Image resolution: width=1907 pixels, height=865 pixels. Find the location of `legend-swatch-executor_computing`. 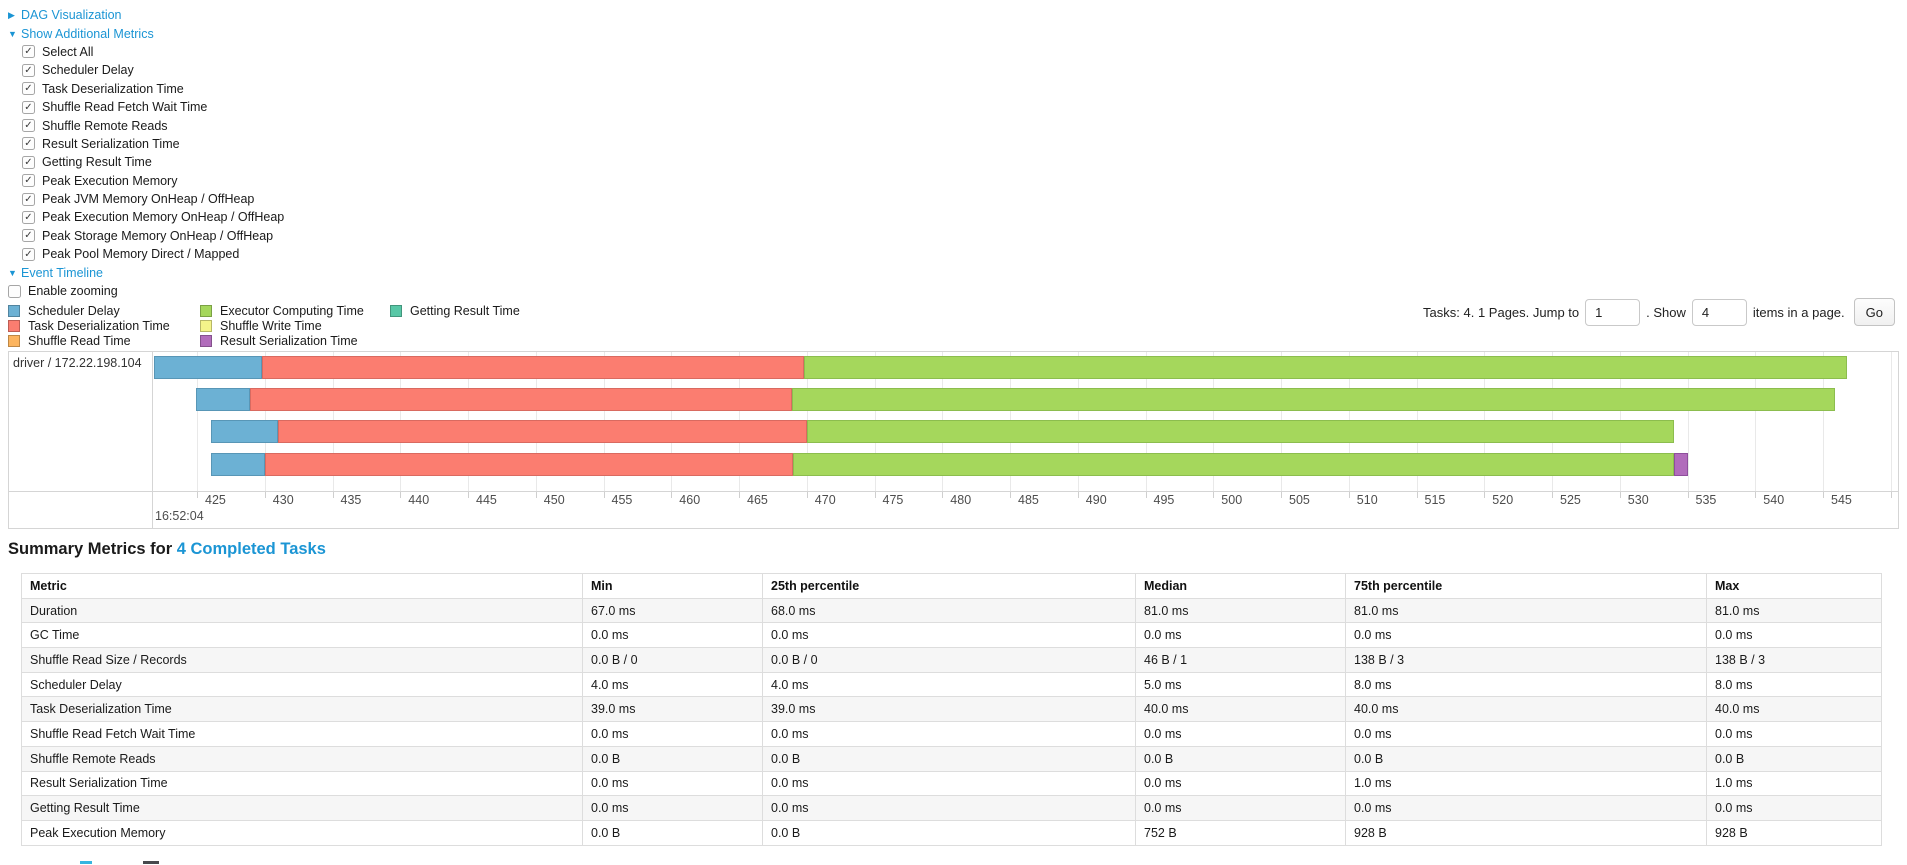

legend-swatch-executor_computing is located at coordinates (206, 310).